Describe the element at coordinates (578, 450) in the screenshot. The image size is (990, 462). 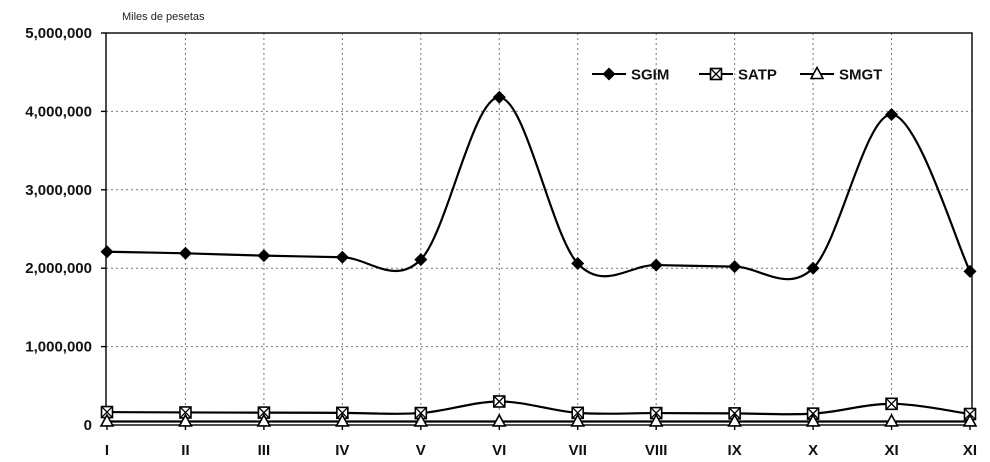
I see `x-tick-label: VII` at that location.